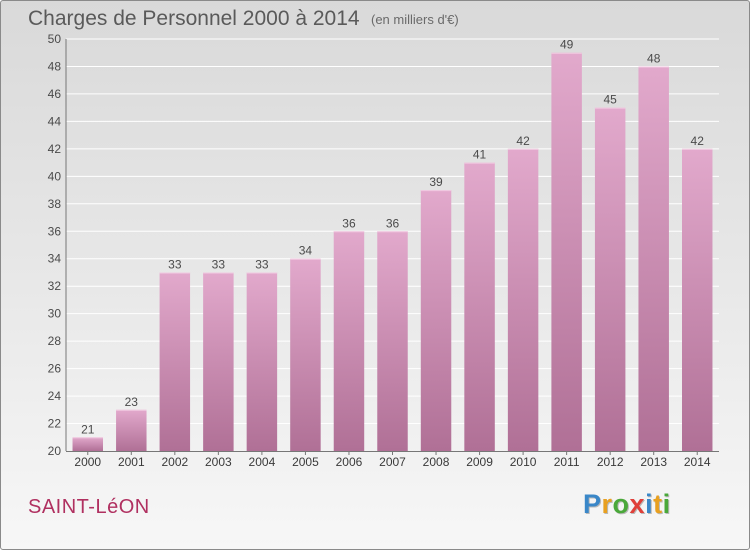 Image resolution: width=750 pixels, height=550 pixels. I want to click on y-tick-label: 40, so click(55, 176).